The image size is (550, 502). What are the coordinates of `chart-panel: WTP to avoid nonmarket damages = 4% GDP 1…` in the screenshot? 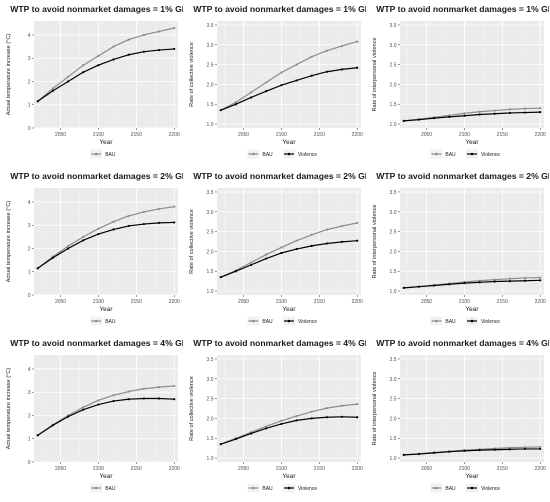 It's located at (460, 415).